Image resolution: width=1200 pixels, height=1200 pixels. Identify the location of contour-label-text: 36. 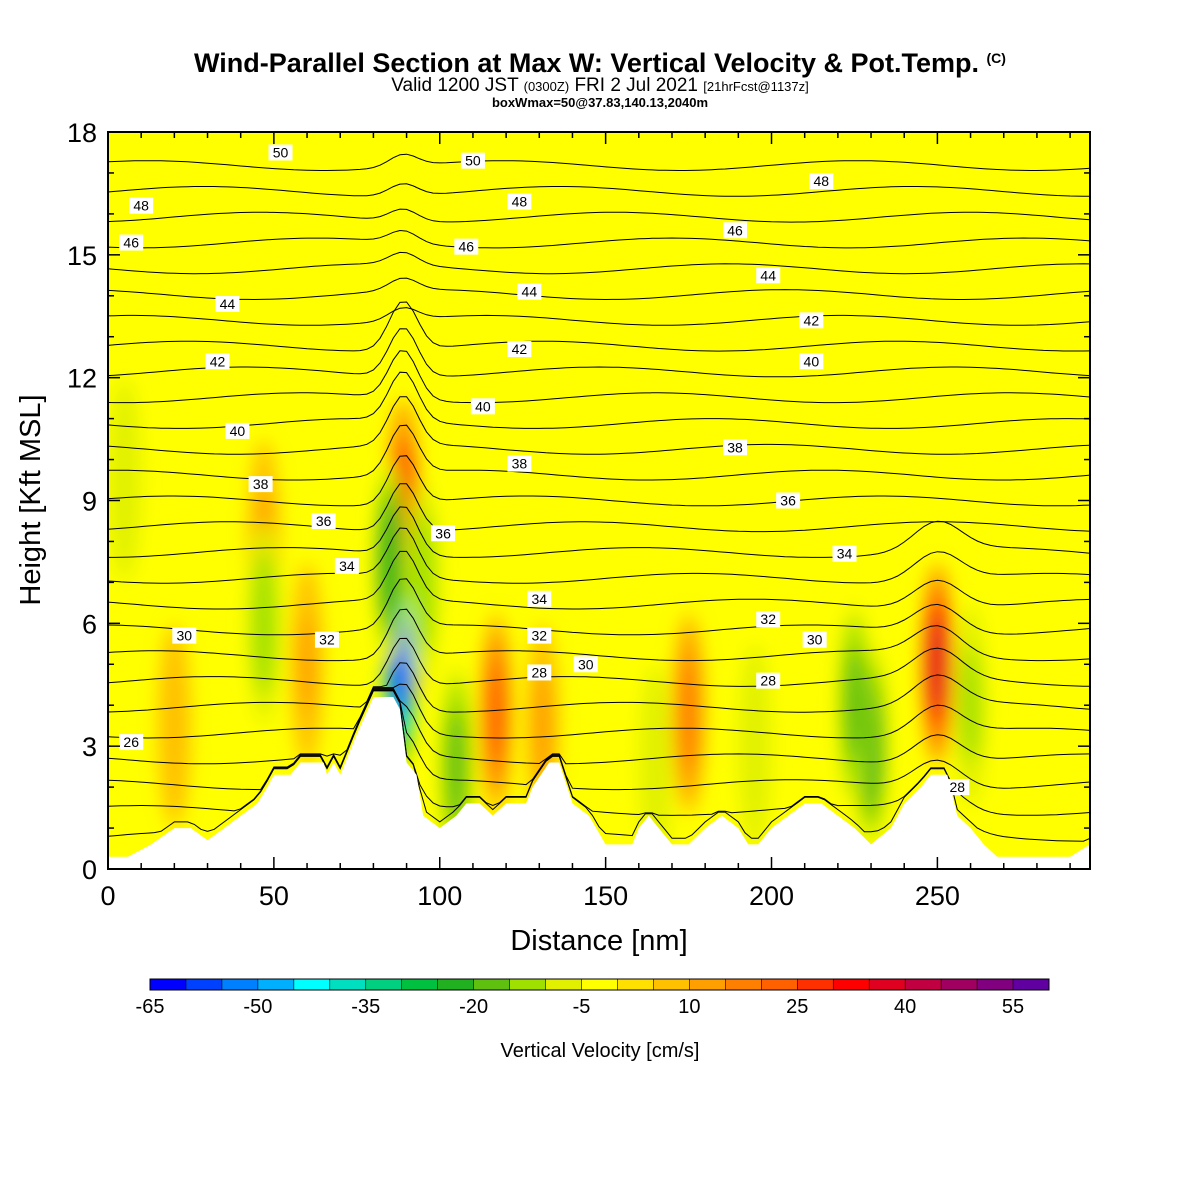
(443, 533).